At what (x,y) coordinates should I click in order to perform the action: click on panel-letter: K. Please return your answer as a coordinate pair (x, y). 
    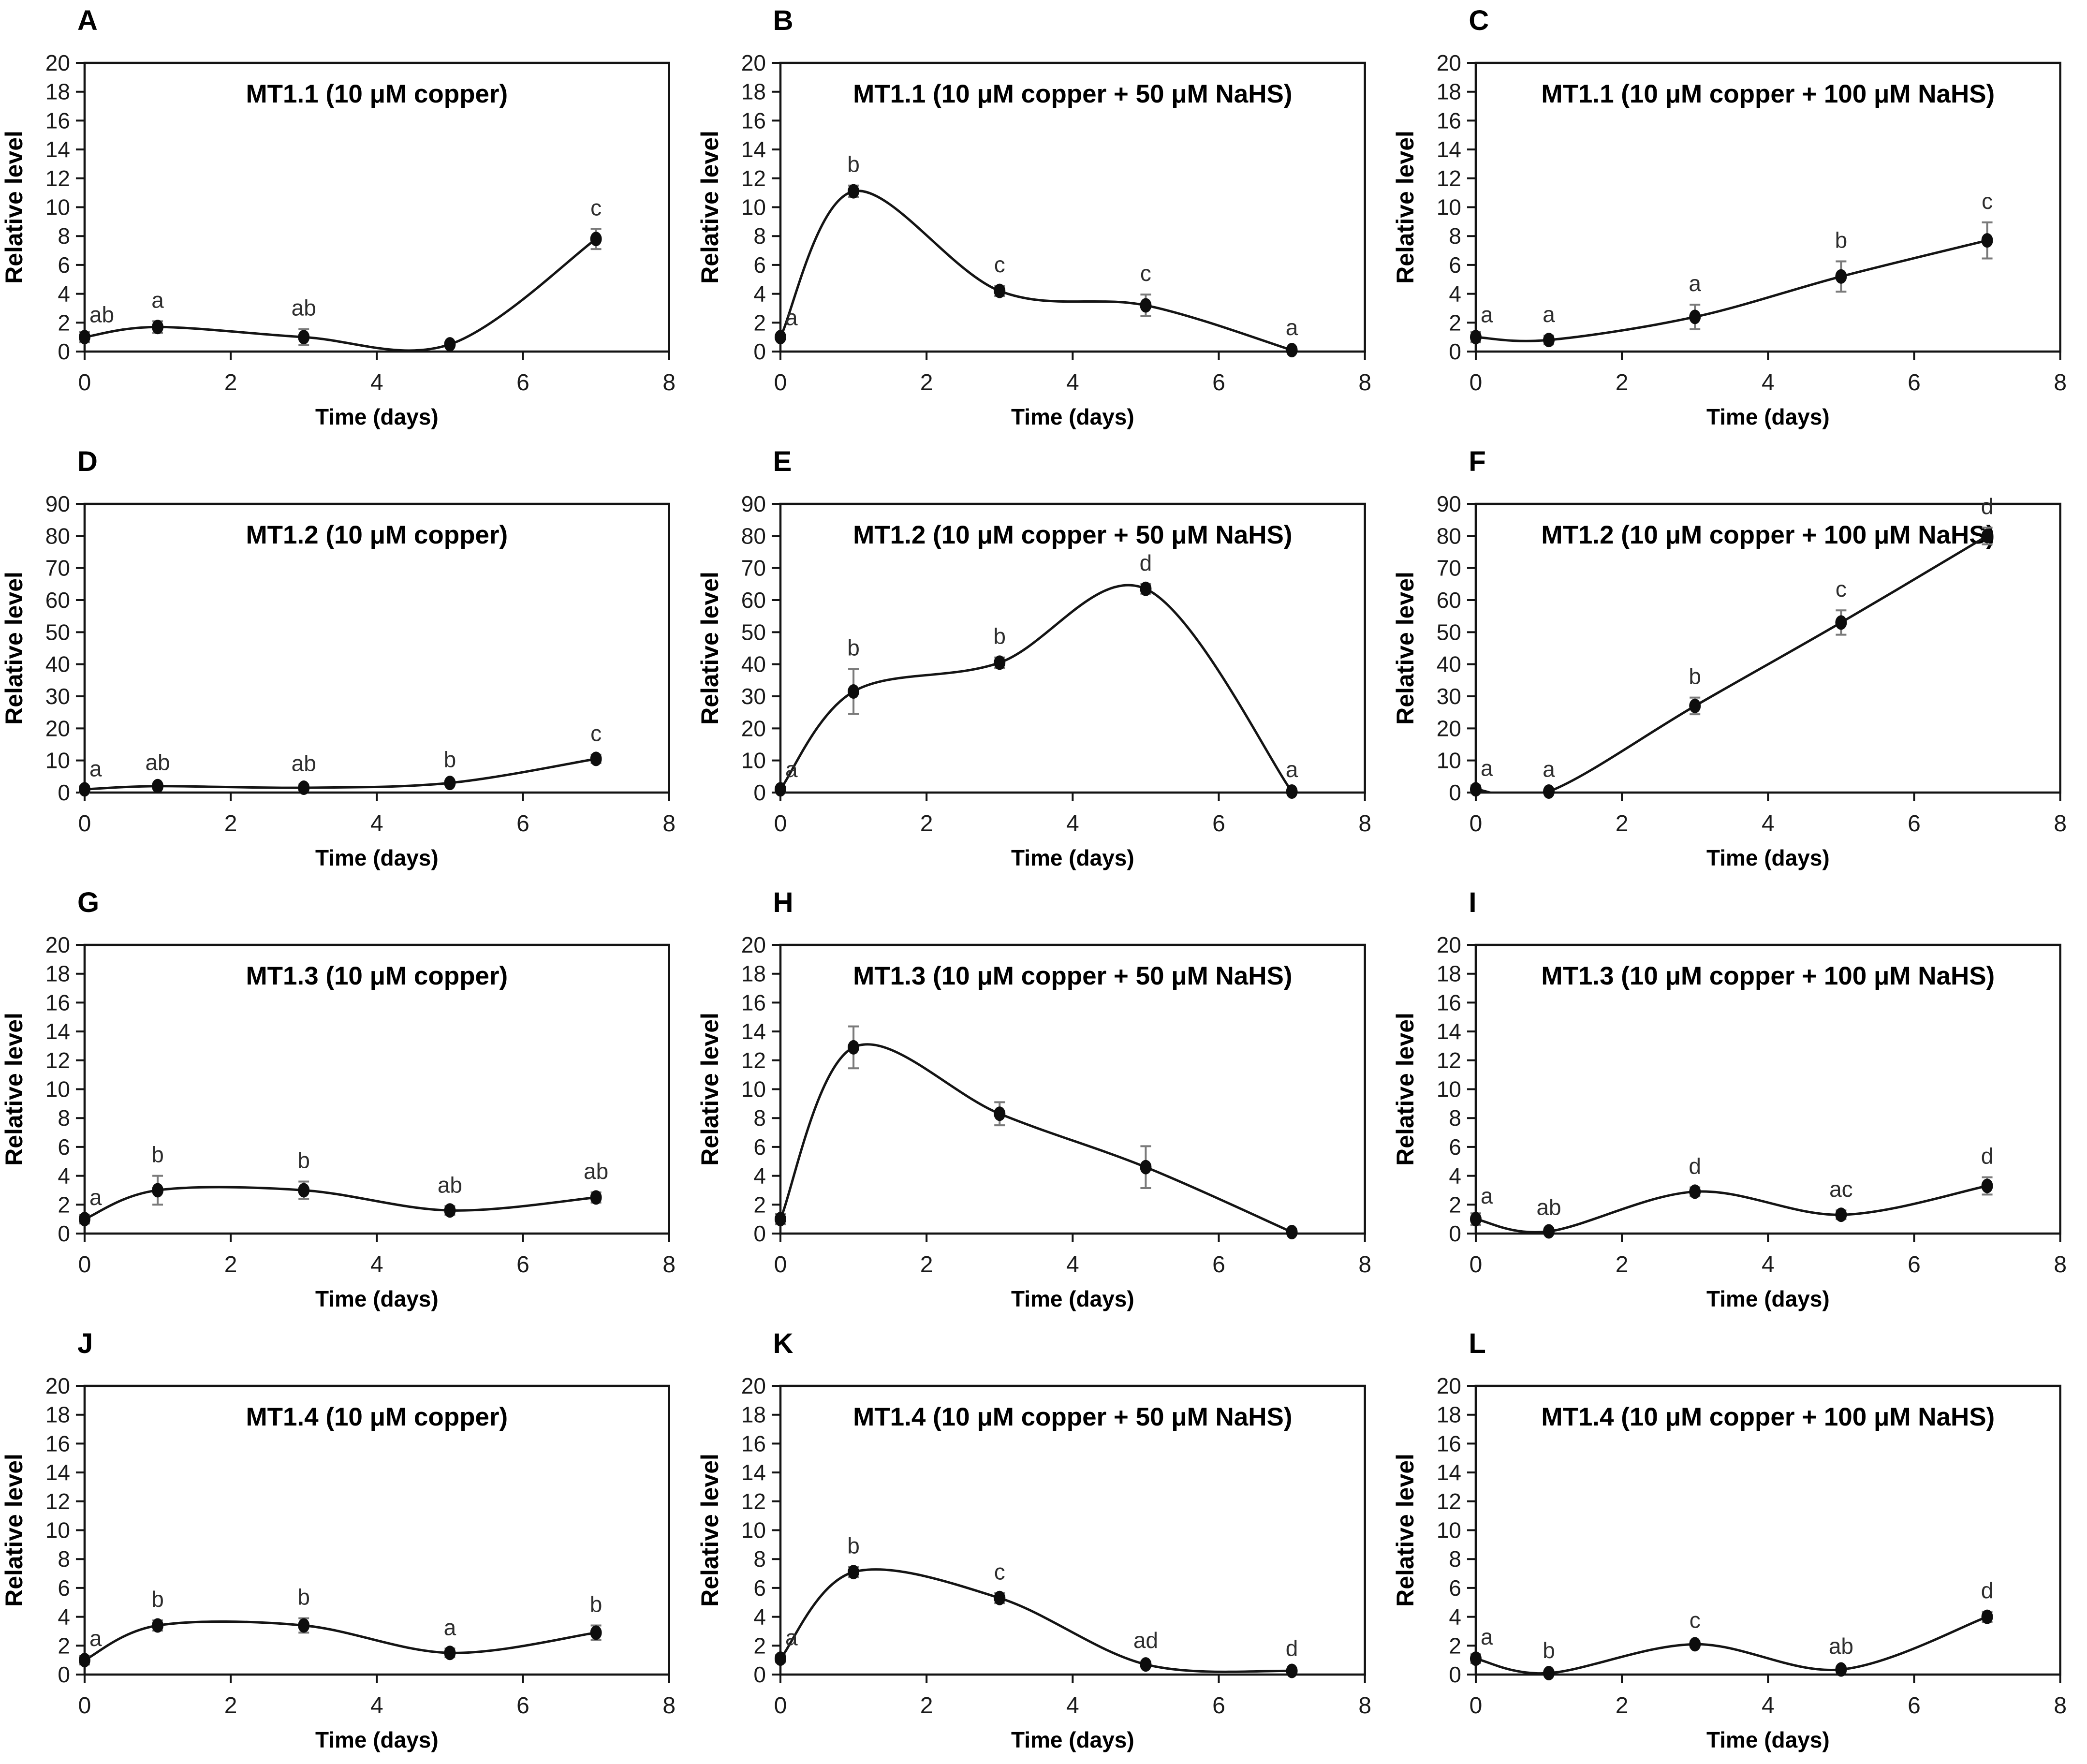
    Looking at the image, I should click on (783, 1343).